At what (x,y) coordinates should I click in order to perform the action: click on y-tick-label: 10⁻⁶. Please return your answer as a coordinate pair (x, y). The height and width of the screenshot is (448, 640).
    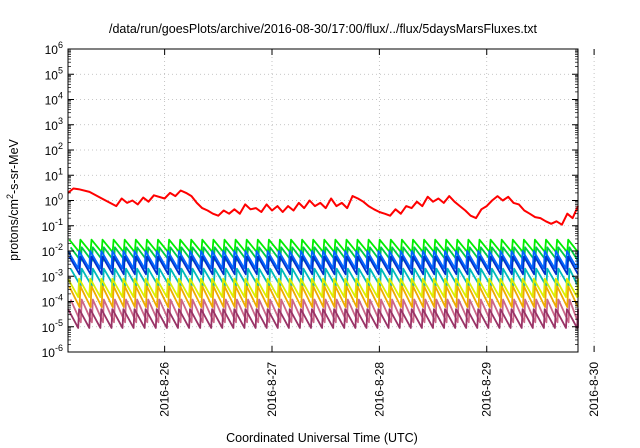
    Looking at the image, I should click on (52, 351).